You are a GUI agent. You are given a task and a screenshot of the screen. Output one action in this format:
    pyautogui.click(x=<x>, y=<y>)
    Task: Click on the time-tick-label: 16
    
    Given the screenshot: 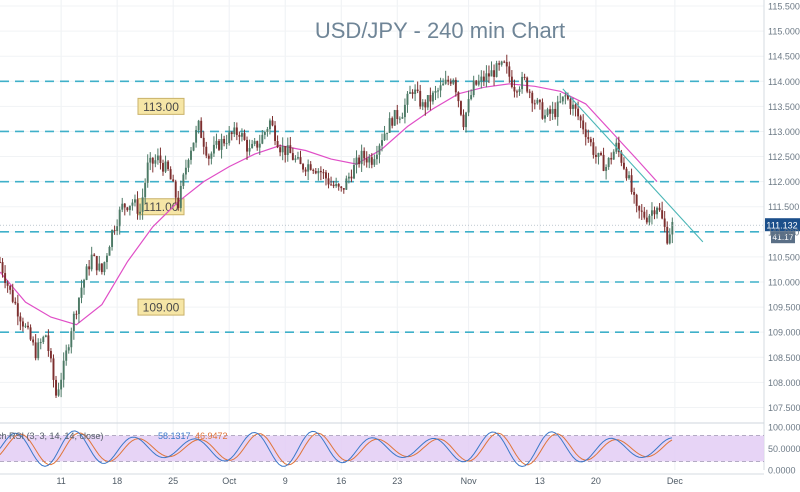 What is the action you would take?
    pyautogui.click(x=341, y=481)
    